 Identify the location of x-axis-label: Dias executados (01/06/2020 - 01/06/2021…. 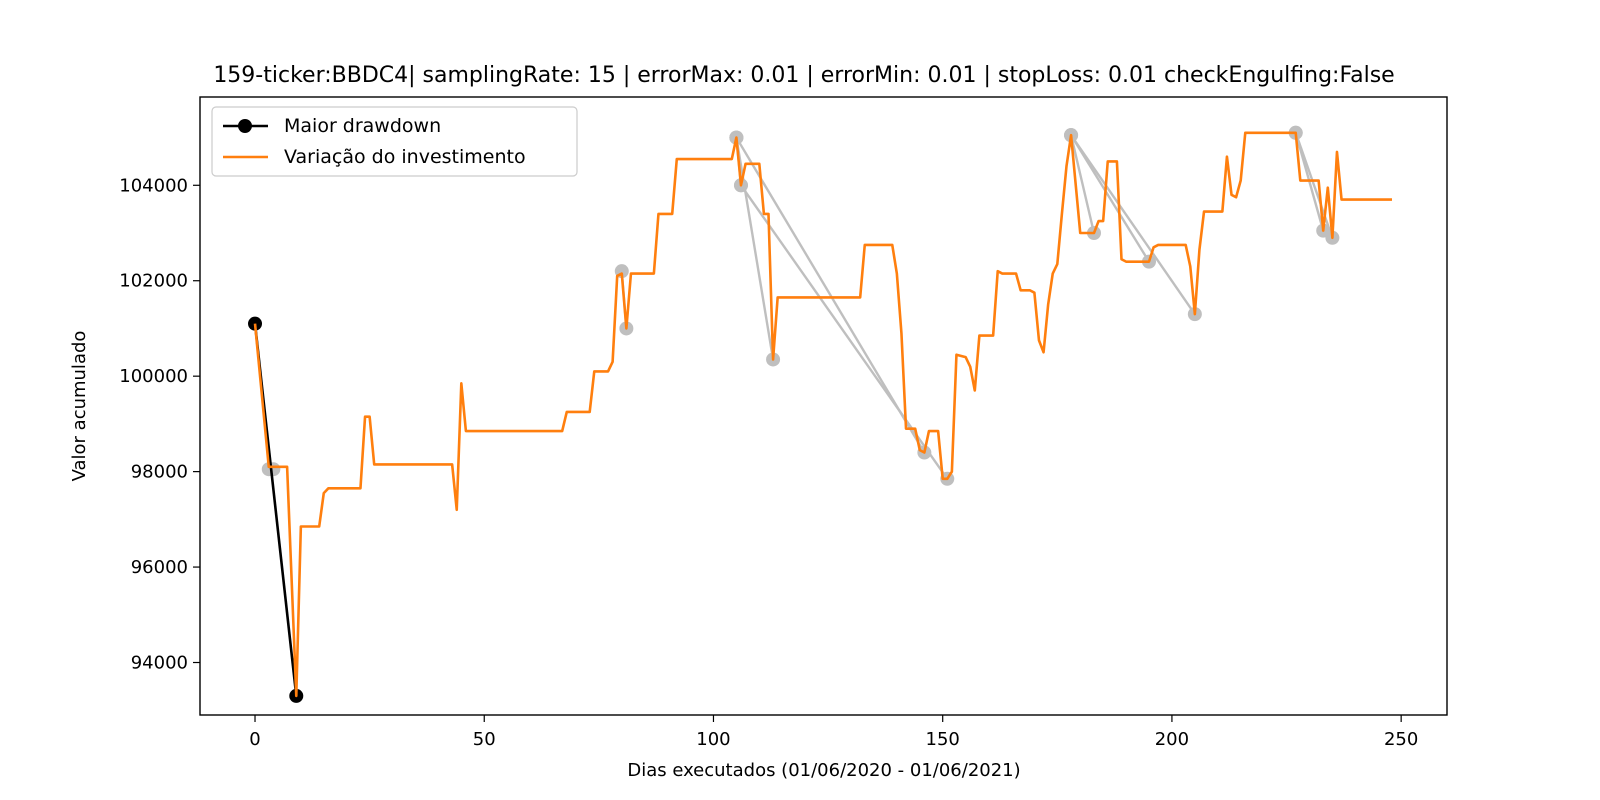
(823, 770).